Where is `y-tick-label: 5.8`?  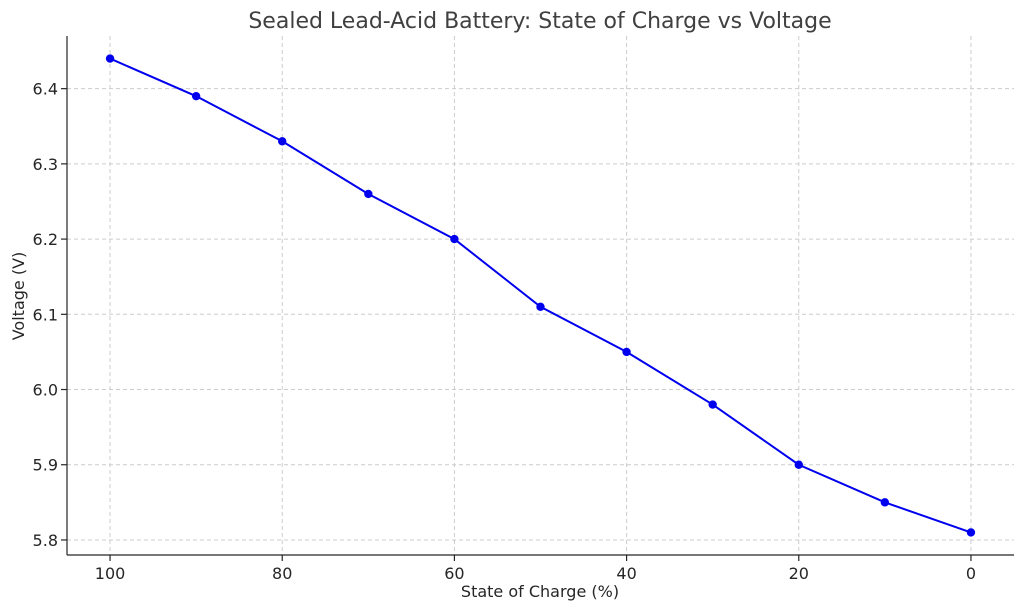
y-tick-label: 5.8 is located at coordinates (45, 540).